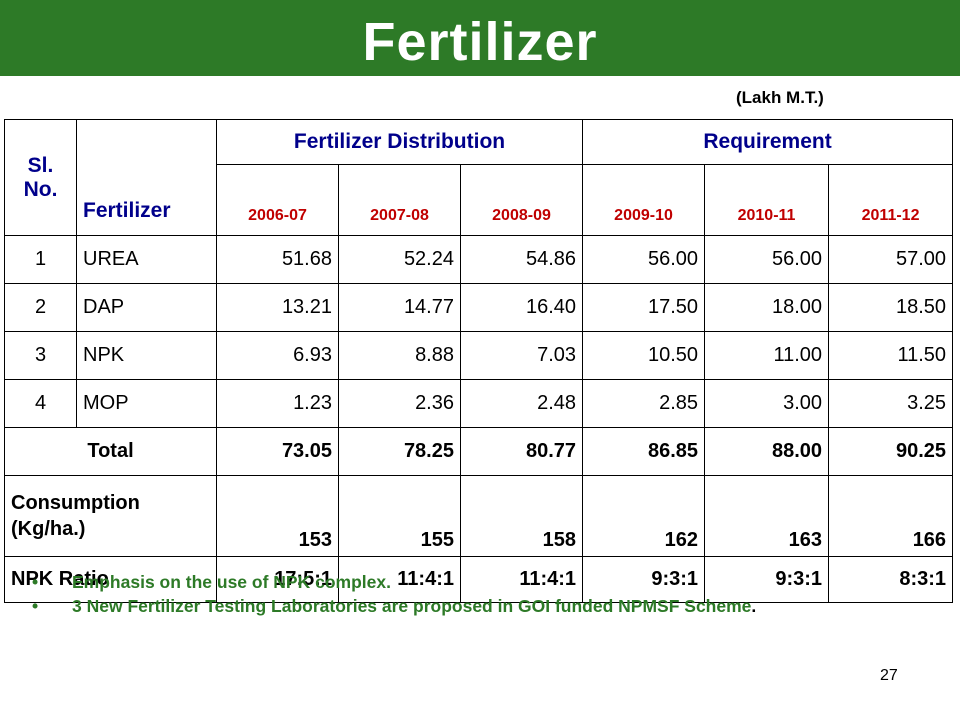  Describe the element at coordinates (146, 355) in the screenshot. I see `row-fertilizer-name: NPK` at that location.